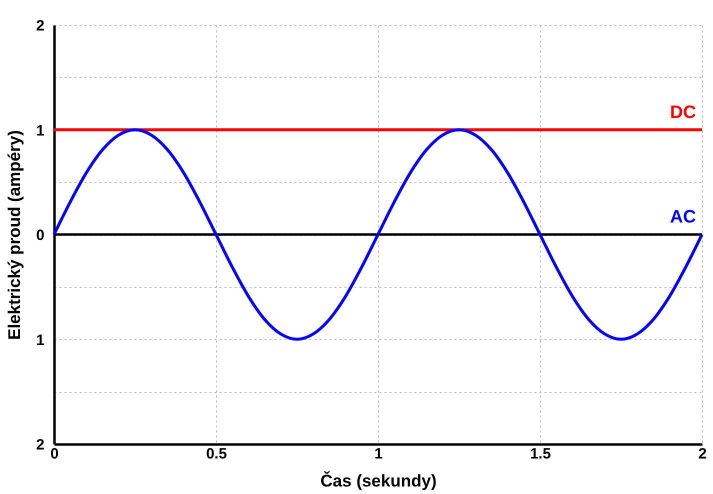 This screenshot has height=494, width=713. I want to click on x-tick-label: 2, so click(702, 454).